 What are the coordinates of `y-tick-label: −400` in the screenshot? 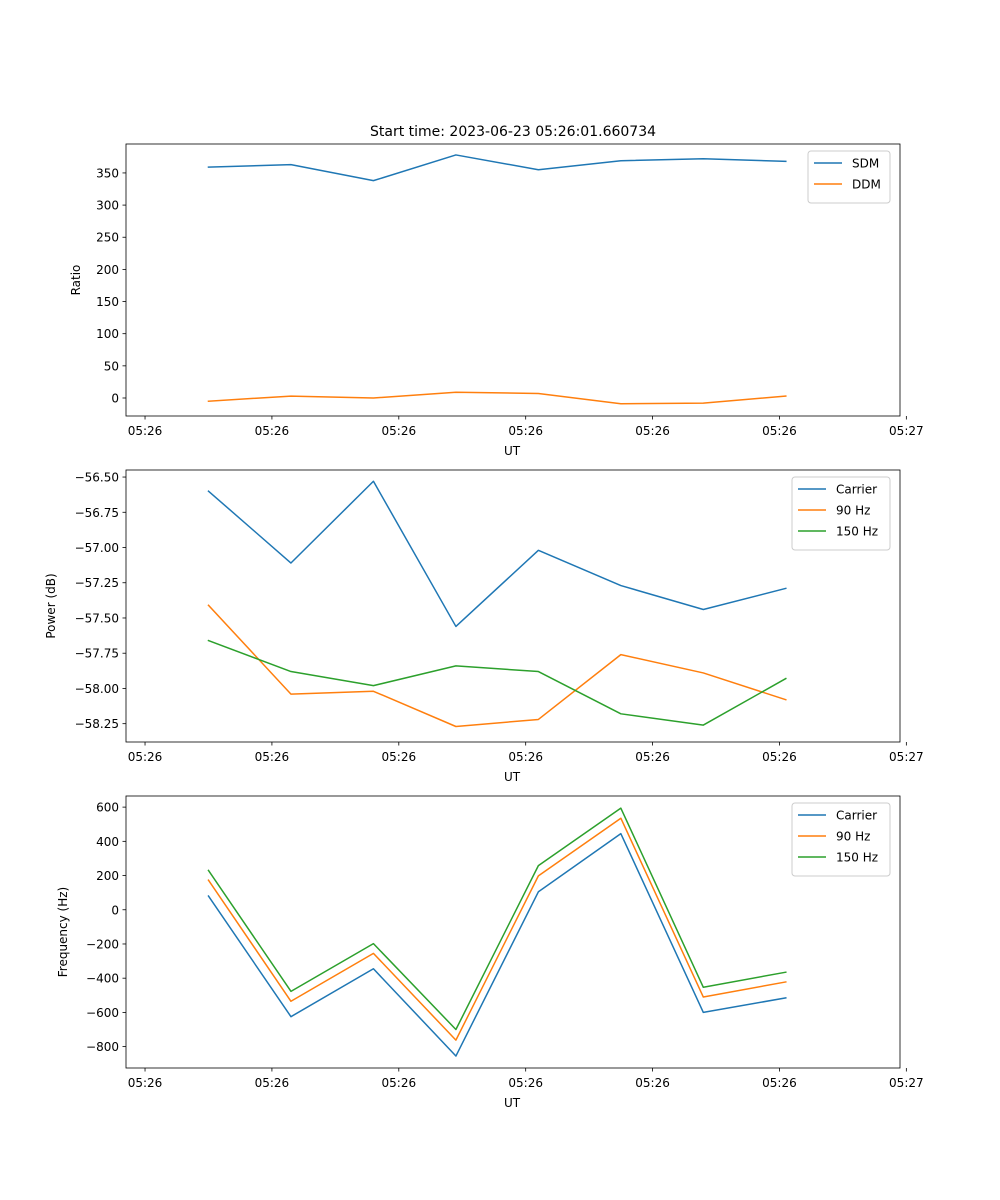 It's located at (102, 979).